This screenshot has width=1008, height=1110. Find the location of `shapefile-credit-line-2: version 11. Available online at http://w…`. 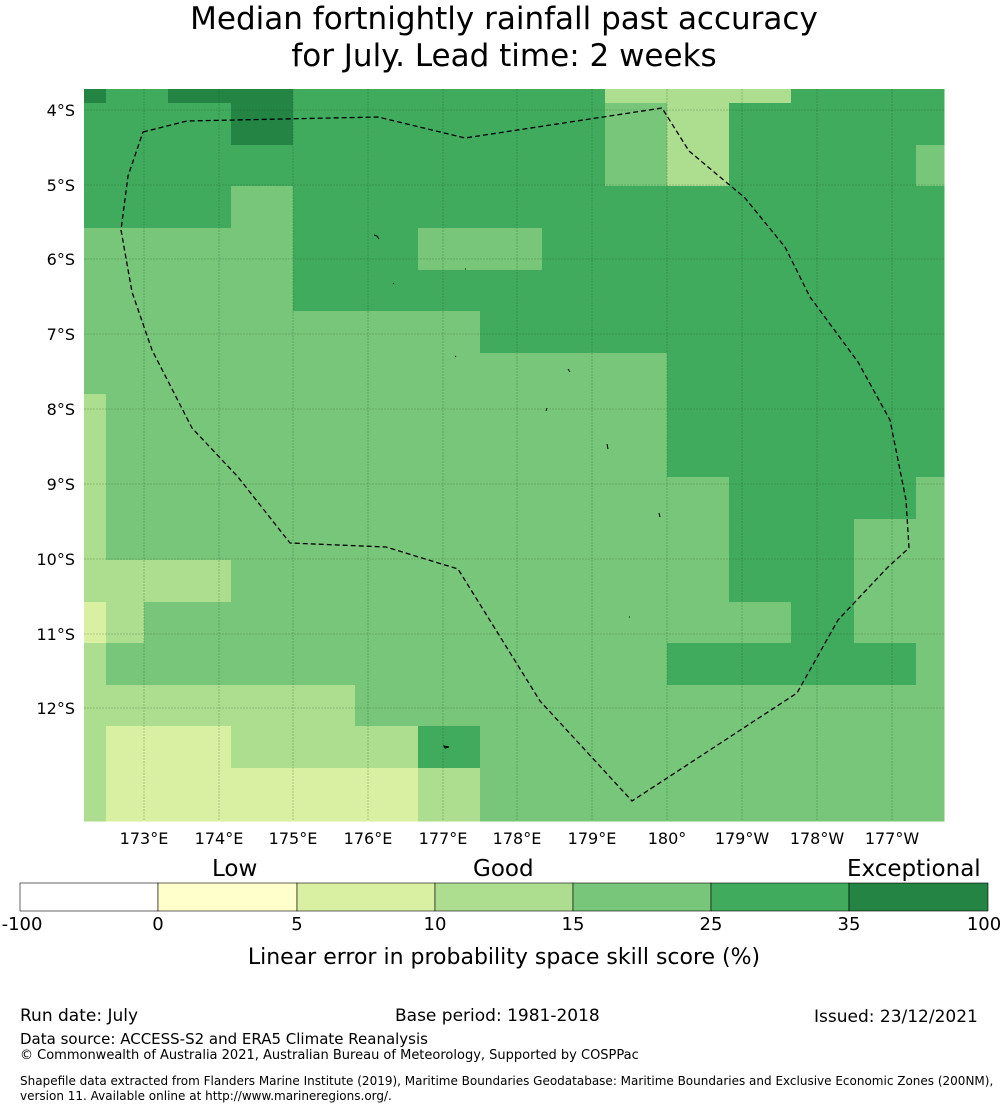

shapefile-credit-line-2: version 11. Available online at http://w… is located at coordinates (206, 1096).